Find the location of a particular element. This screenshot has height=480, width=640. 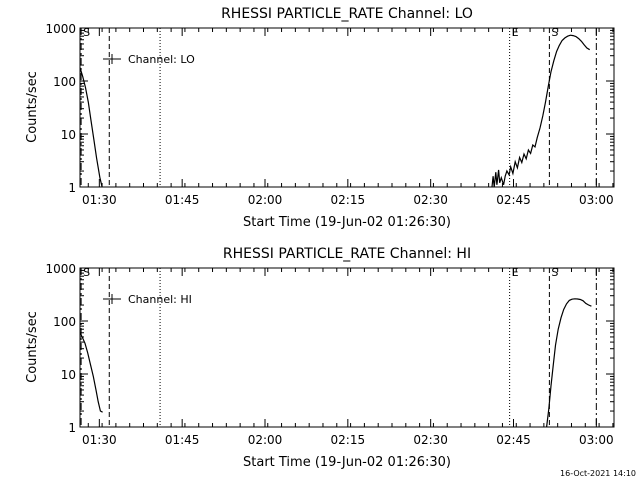

legend-label: Channel: HI is located at coordinates (160, 299).